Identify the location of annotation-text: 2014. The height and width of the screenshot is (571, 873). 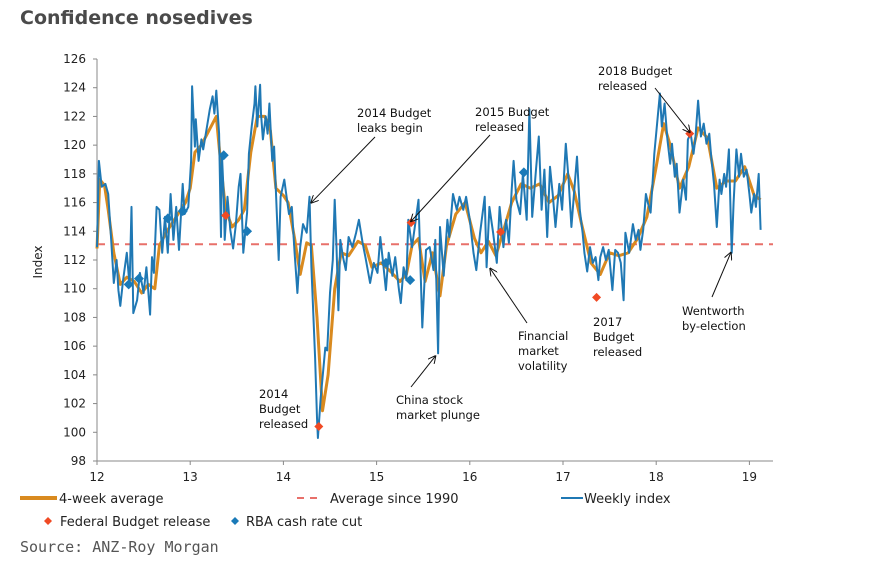
(273, 394).